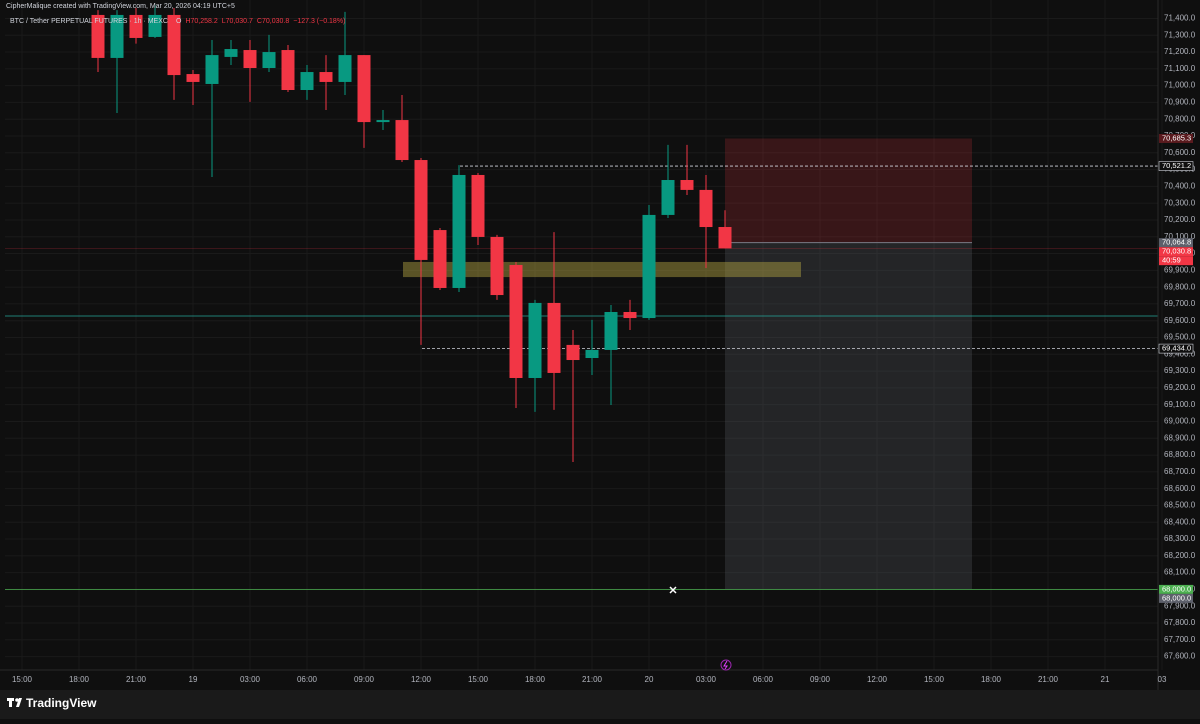 Image resolution: width=1200 pixels, height=724 pixels. What do you see at coordinates (1176, 242) in the screenshot?
I see `price-label: 70,064.8` at bounding box center [1176, 242].